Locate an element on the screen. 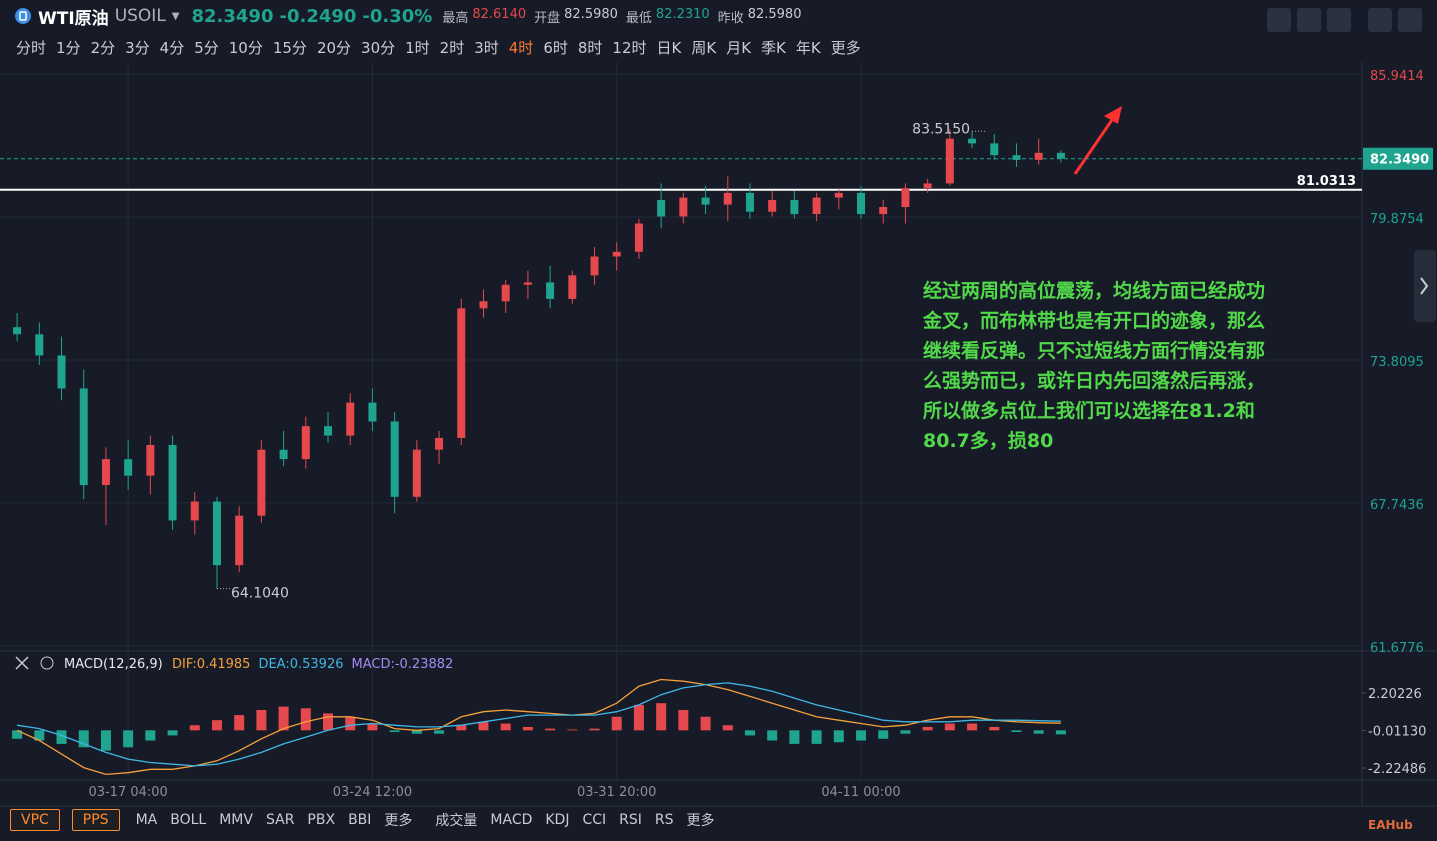 This screenshot has height=841, width=1437. stat-label: 最低 is located at coordinates (638, 18).